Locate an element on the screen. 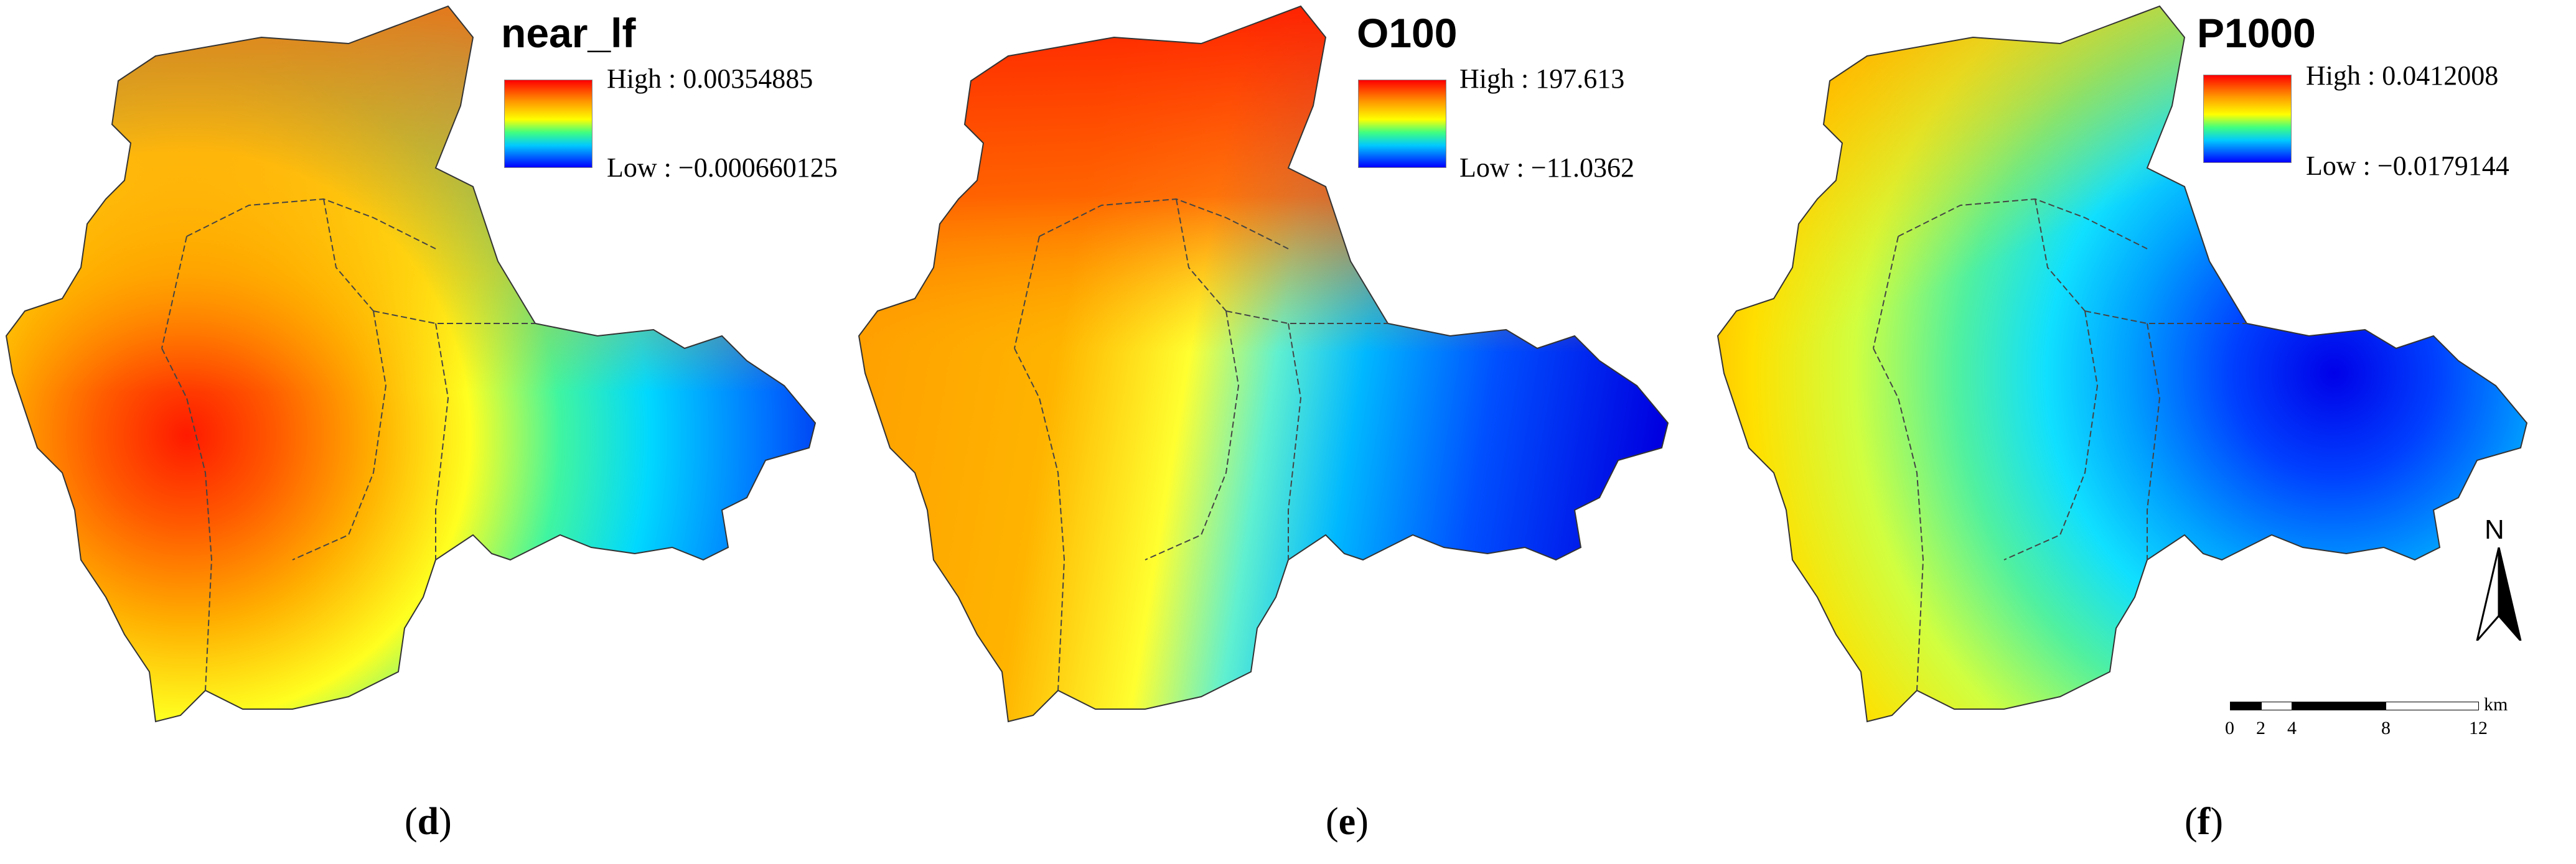  scale-bar: km 0 2 4 8 12 is located at coordinates (2366, 720).